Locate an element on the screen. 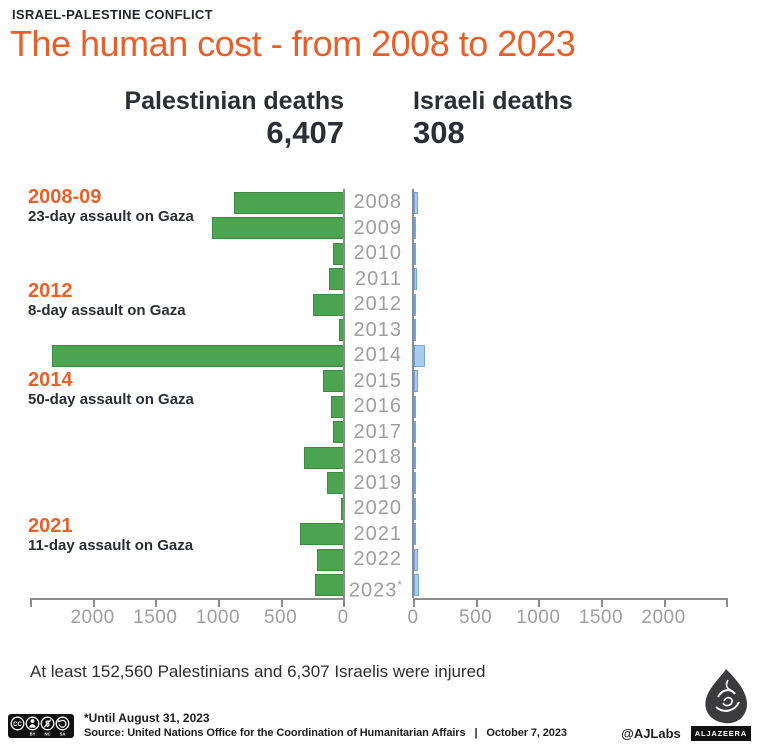 Image resolution: width=757 pixels, height=750 pixels. bar-palestinian-2021 is located at coordinates (322, 534).